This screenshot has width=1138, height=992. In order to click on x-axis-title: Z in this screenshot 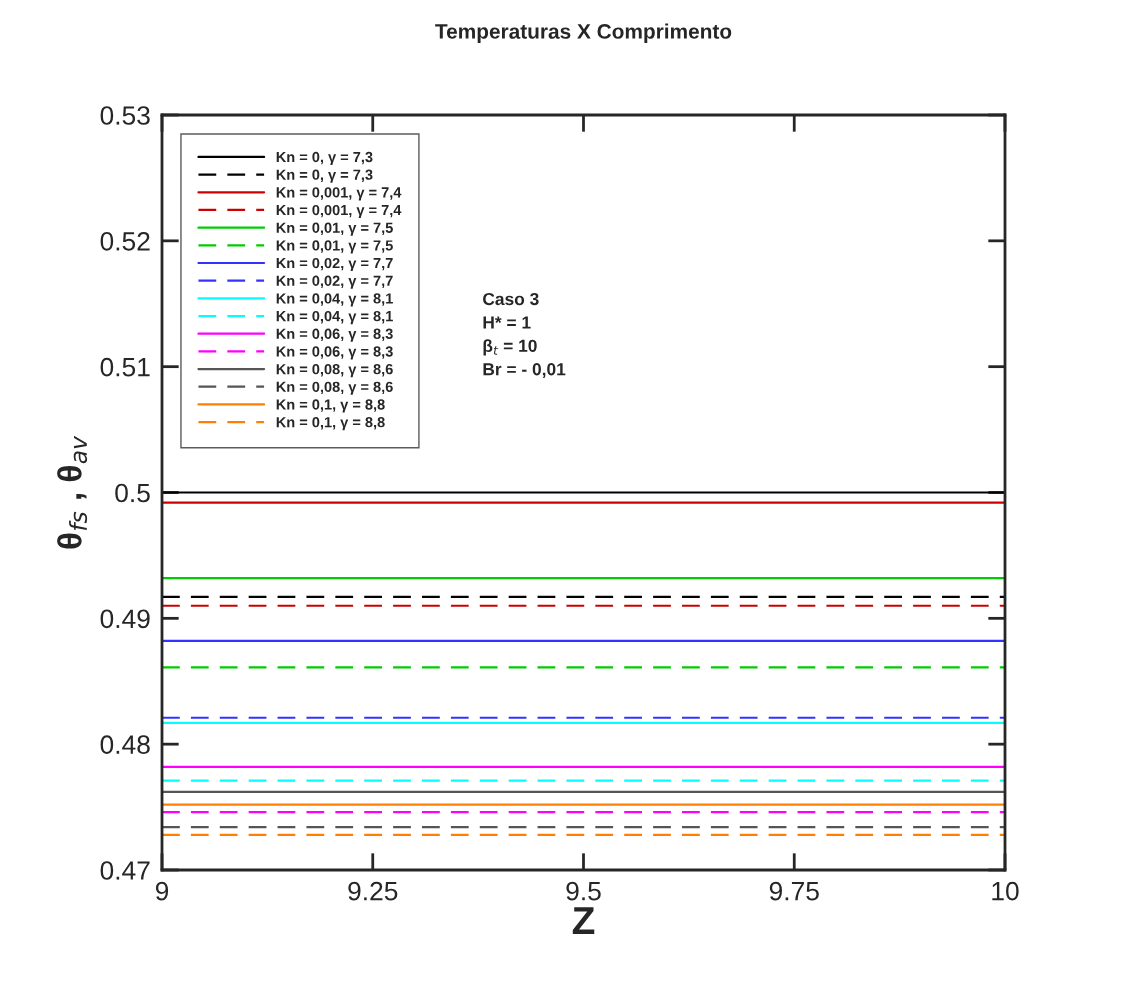, I will do `click(583, 920)`.